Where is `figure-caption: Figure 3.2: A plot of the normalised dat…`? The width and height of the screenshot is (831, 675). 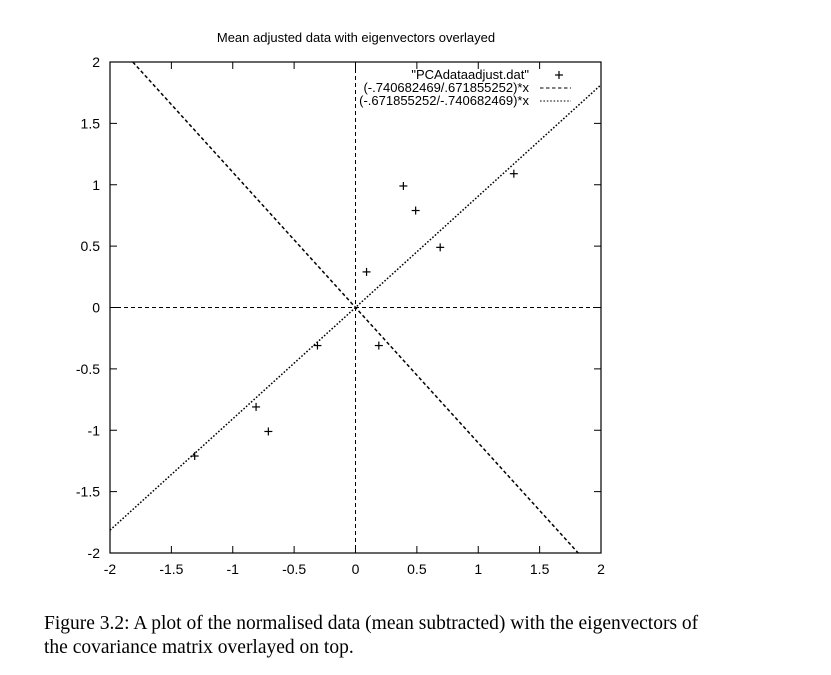
figure-caption: Figure 3.2: A plot of the normalised dat… is located at coordinates (437, 636).